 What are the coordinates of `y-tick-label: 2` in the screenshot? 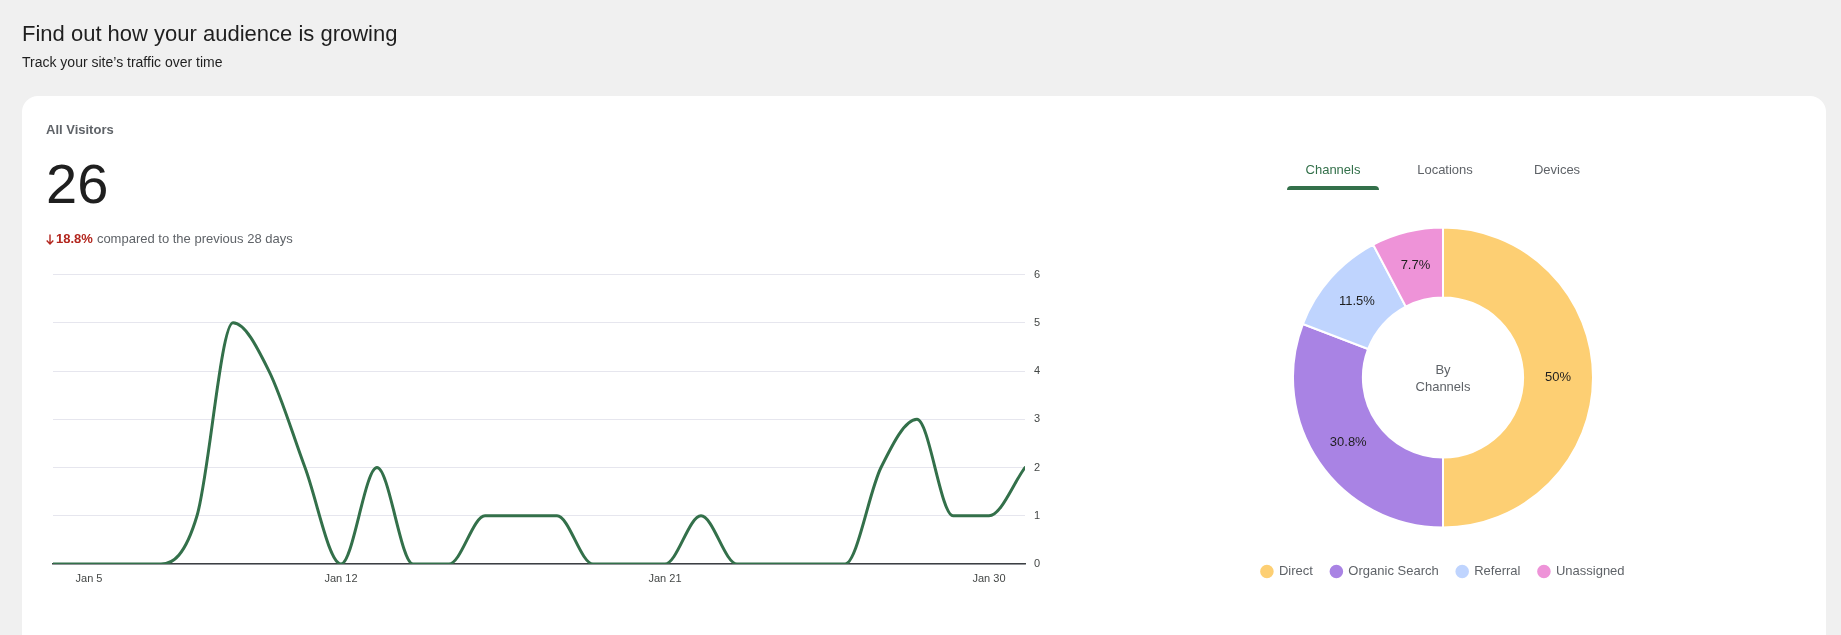 It's located at (1037, 466).